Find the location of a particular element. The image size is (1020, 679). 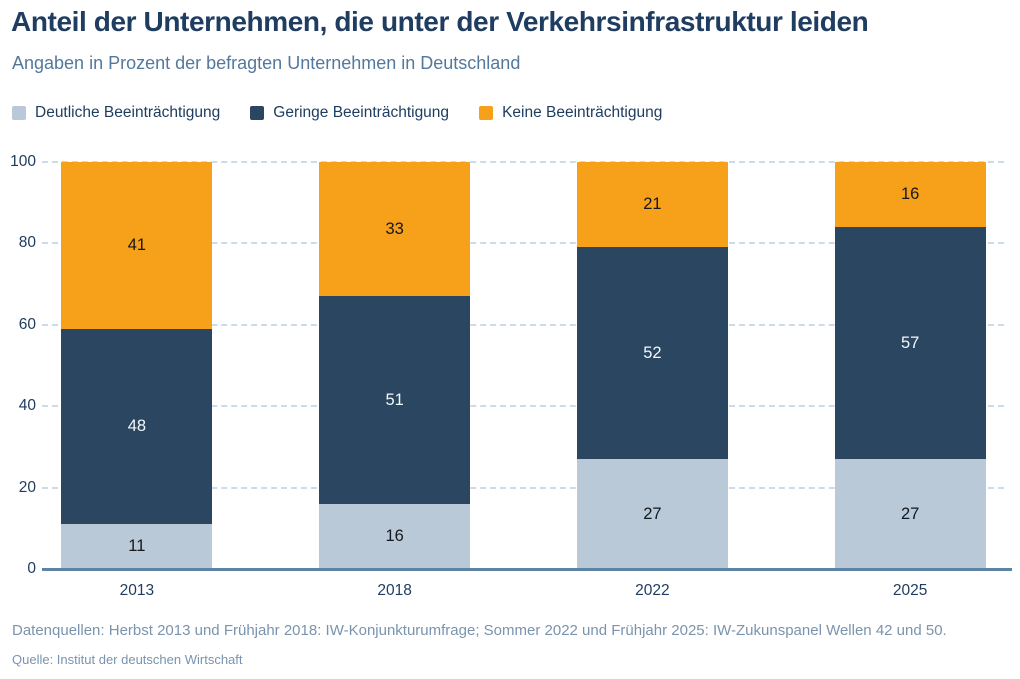

y-axis-tick-label: 40 is located at coordinates (27, 406).